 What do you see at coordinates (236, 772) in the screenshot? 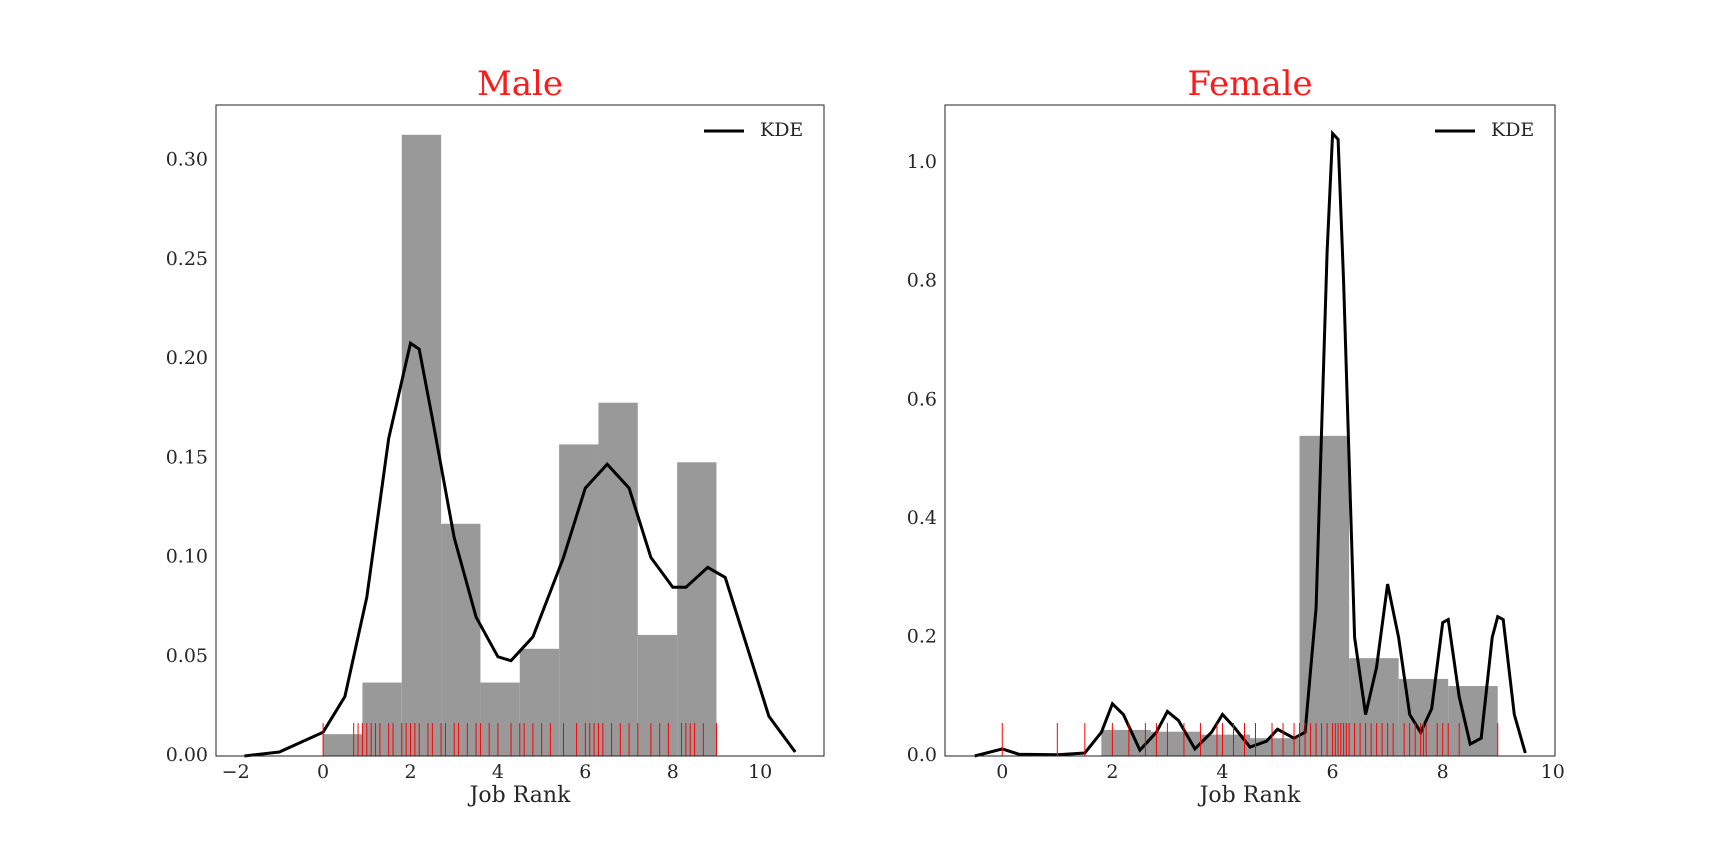
I see `x-tick-label: −2` at bounding box center [236, 772].